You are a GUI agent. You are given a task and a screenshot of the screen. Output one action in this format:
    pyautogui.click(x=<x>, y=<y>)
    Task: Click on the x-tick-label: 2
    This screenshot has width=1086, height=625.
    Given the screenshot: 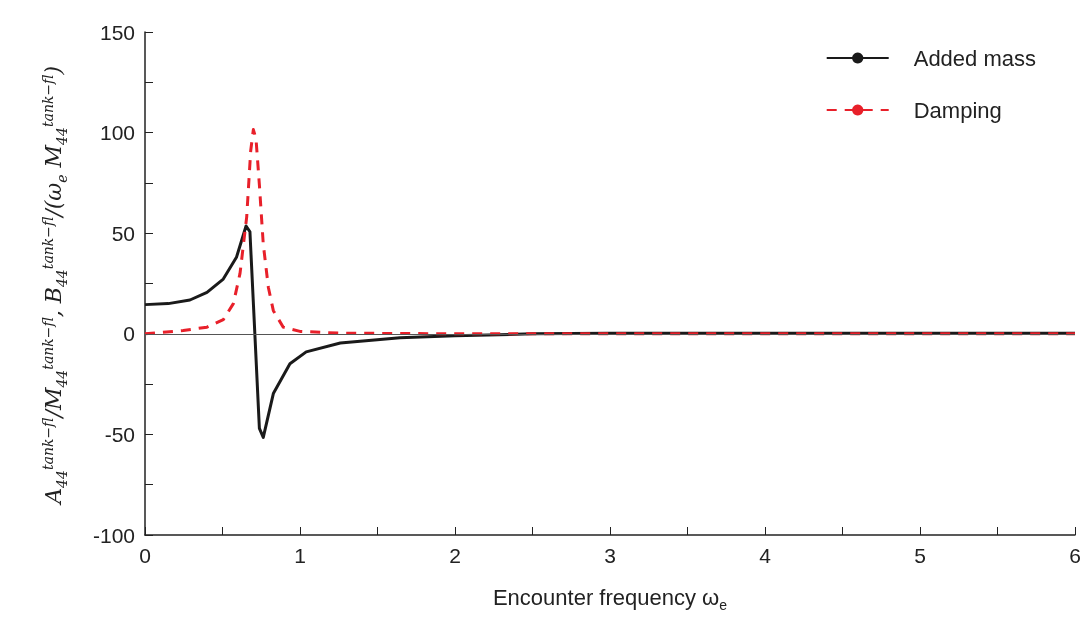 What is the action you would take?
    pyautogui.click(x=455, y=555)
    